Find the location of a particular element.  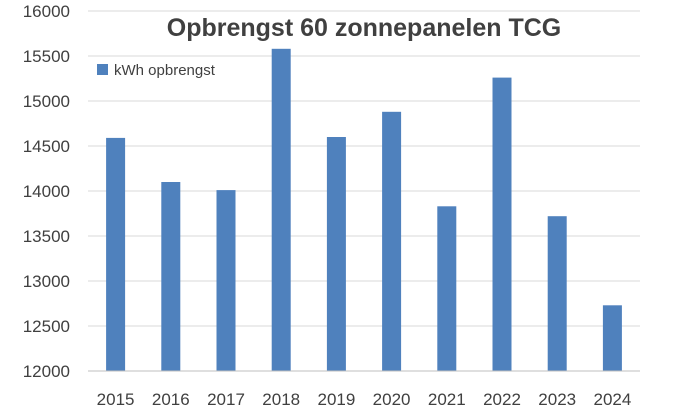

y-tick-label: 14000 is located at coordinates (46, 191).